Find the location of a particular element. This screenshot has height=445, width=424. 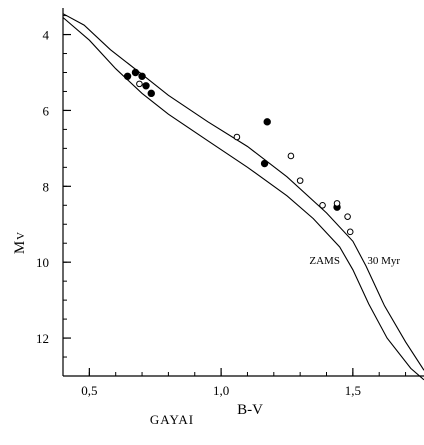

y-axis-title-main: M is located at coordinates (20, 247).